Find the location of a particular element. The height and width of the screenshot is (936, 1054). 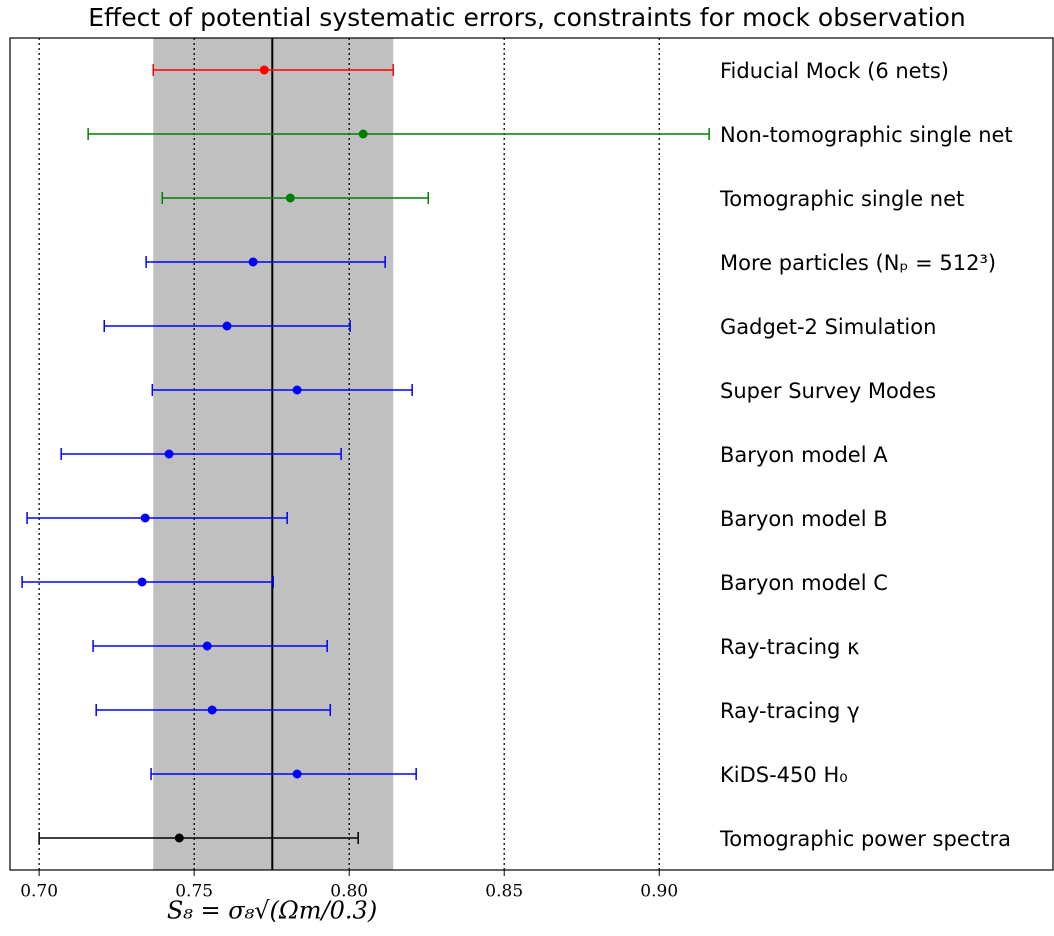

category-label: Ray-tracing κ is located at coordinates (789, 647).